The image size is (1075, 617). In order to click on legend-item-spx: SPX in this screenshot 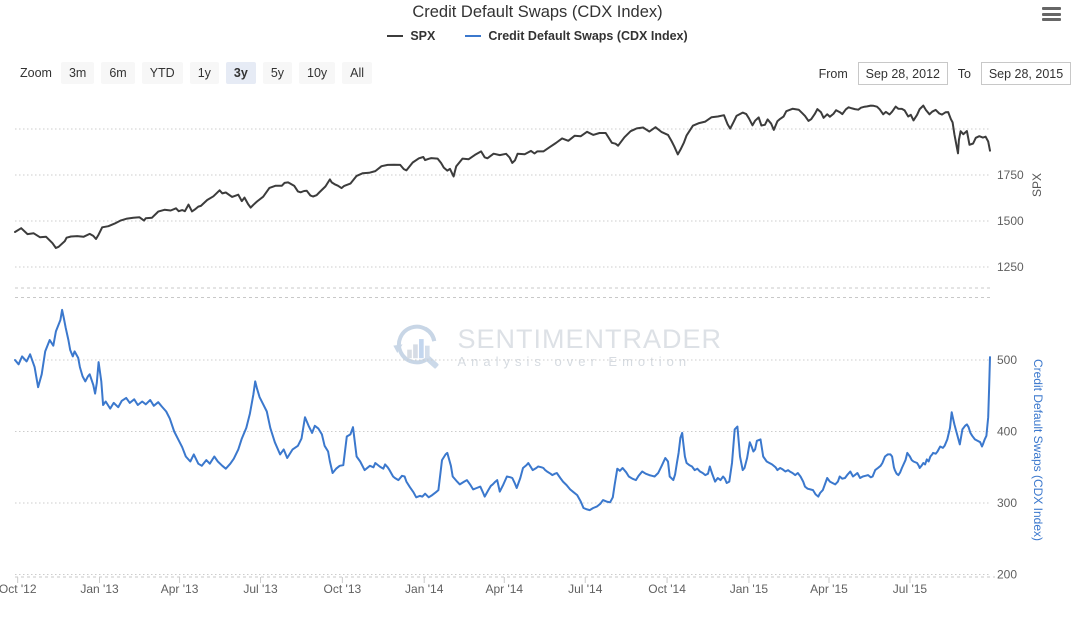, I will do `click(411, 36)`.